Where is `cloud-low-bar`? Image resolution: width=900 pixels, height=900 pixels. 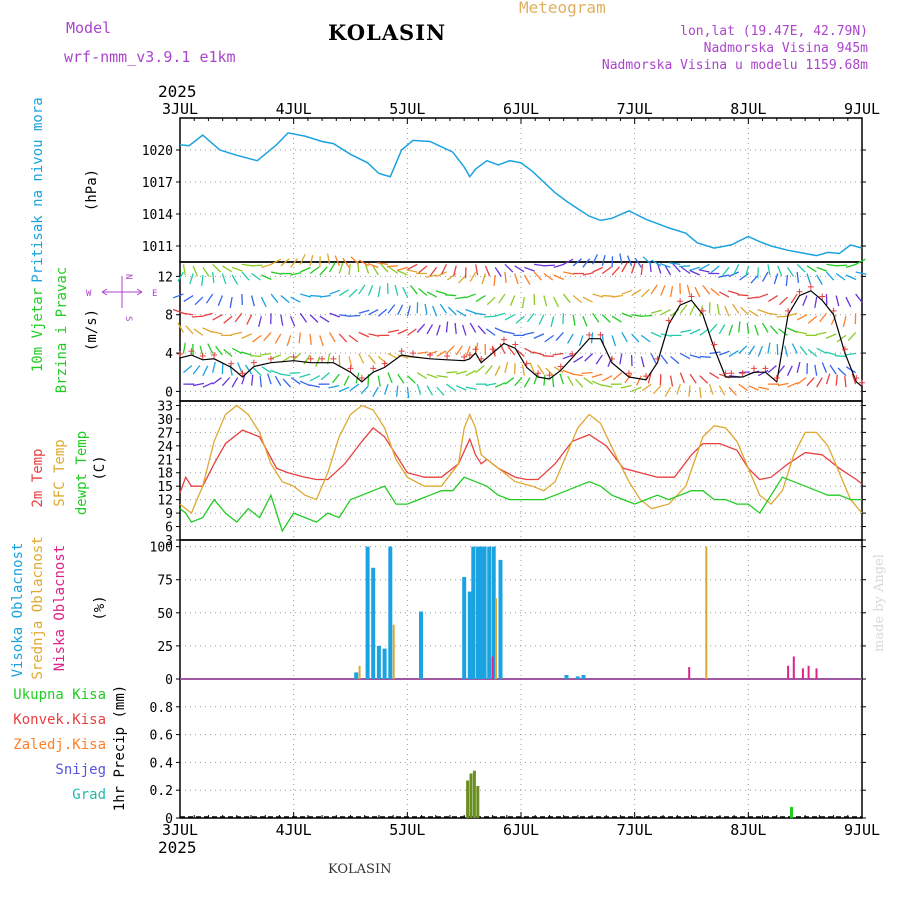
cloud-low-bar is located at coordinates (788, 672).